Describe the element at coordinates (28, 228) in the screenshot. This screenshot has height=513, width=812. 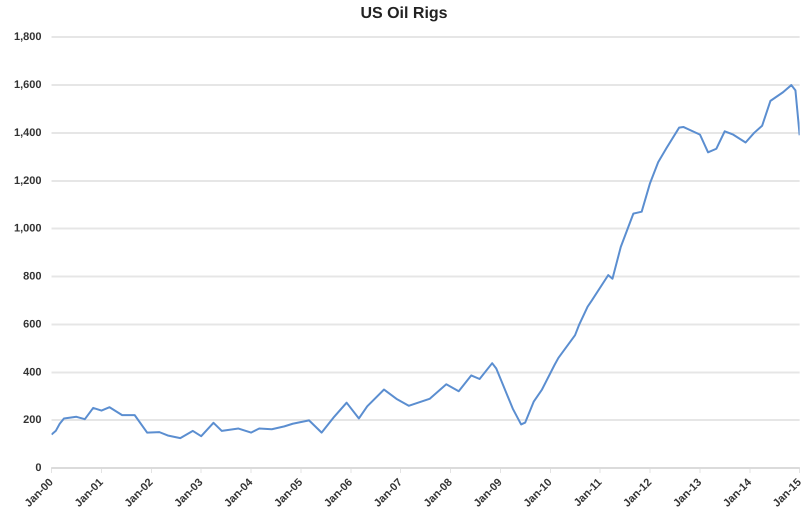
I see `y-tick-label: 1,000` at that location.